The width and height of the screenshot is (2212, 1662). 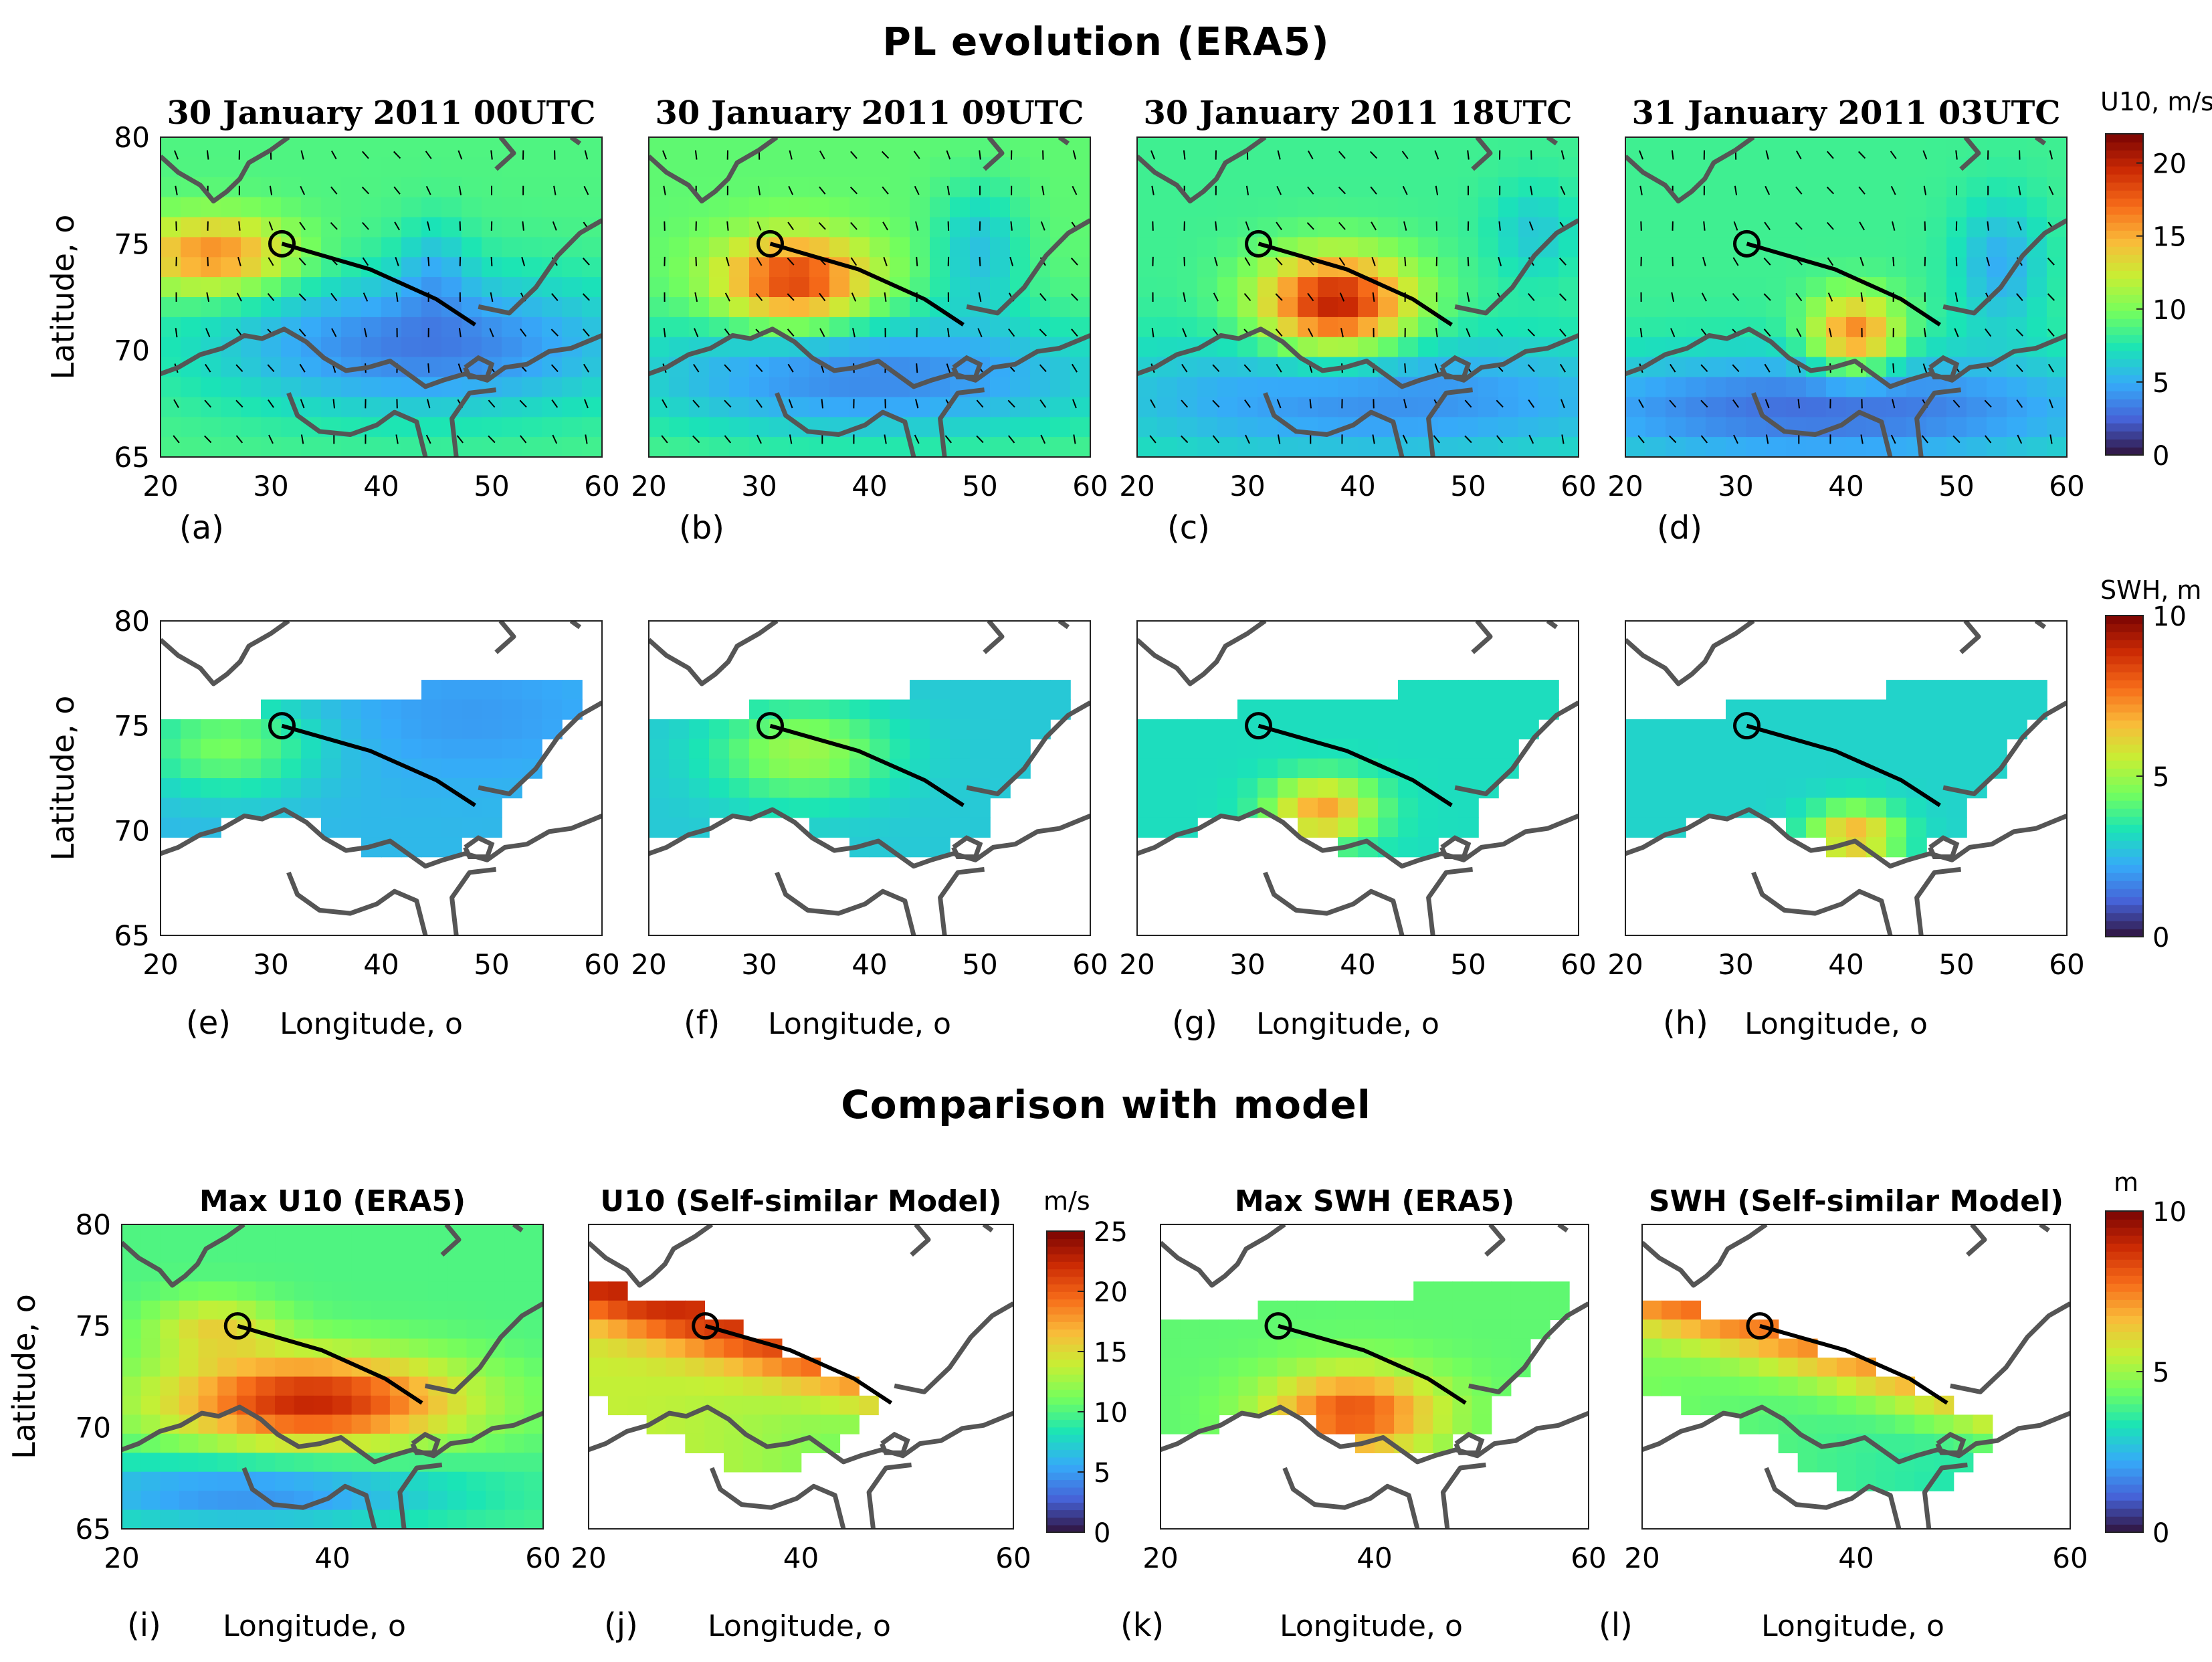 I want to click on panel-label: (c), so click(x=1188, y=528).